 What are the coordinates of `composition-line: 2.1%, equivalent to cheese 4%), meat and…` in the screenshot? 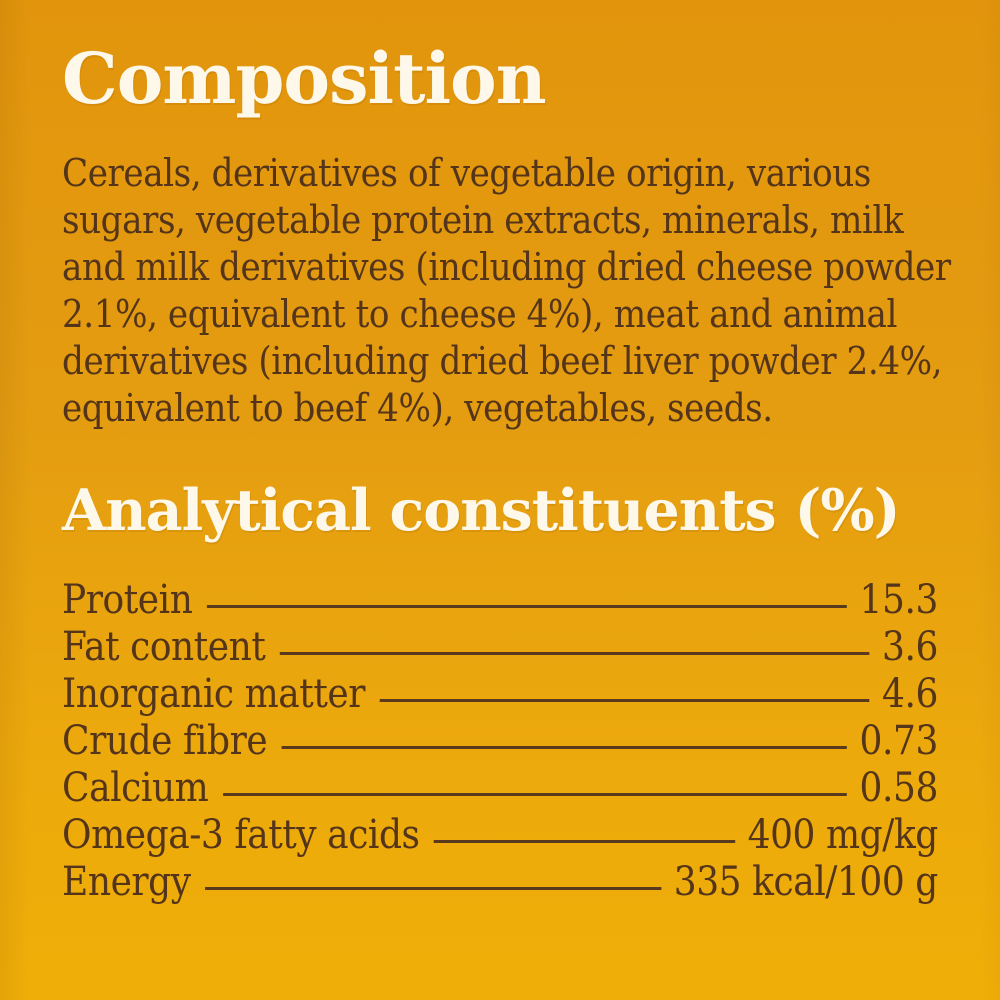 It's located at (479, 314).